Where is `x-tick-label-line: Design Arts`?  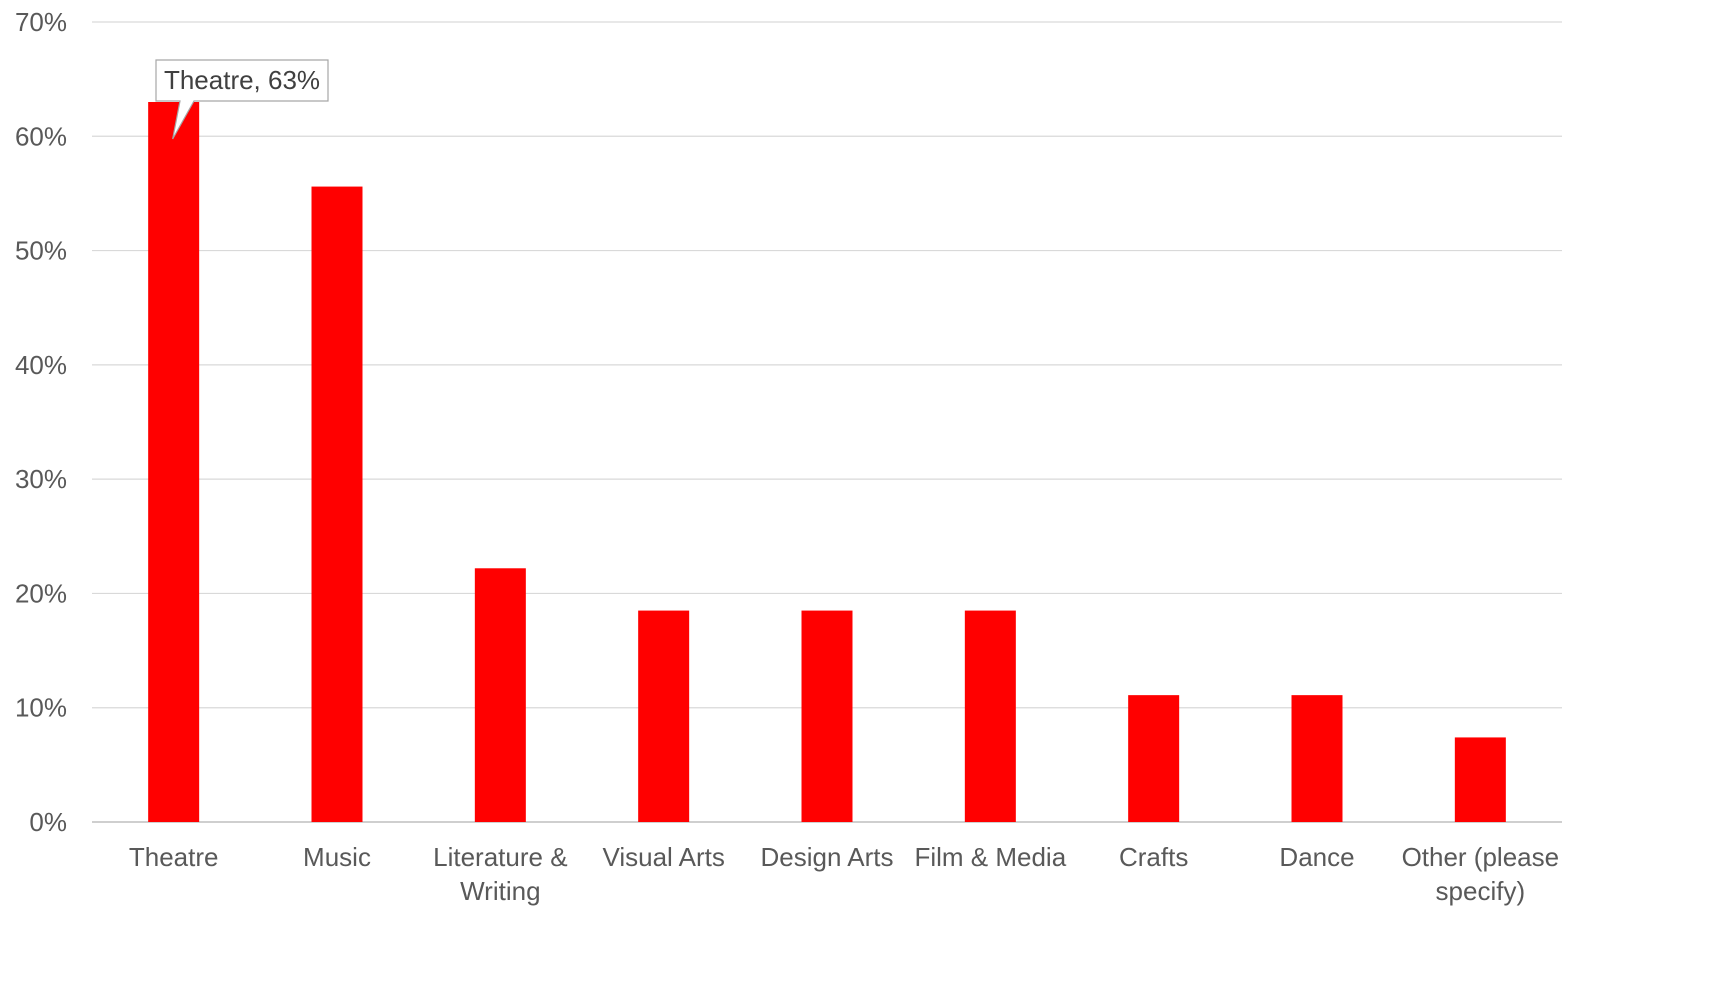
x-tick-label-line: Design Arts is located at coordinates (827, 857).